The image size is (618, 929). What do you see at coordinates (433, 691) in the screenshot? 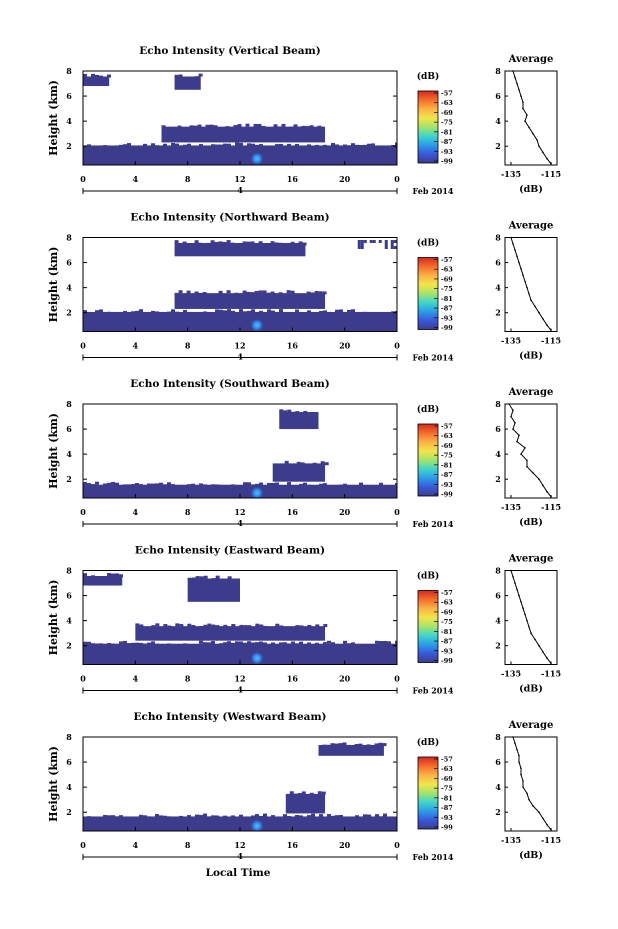
I see `date-label: Feb 2014` at bounding box center [433, 691].